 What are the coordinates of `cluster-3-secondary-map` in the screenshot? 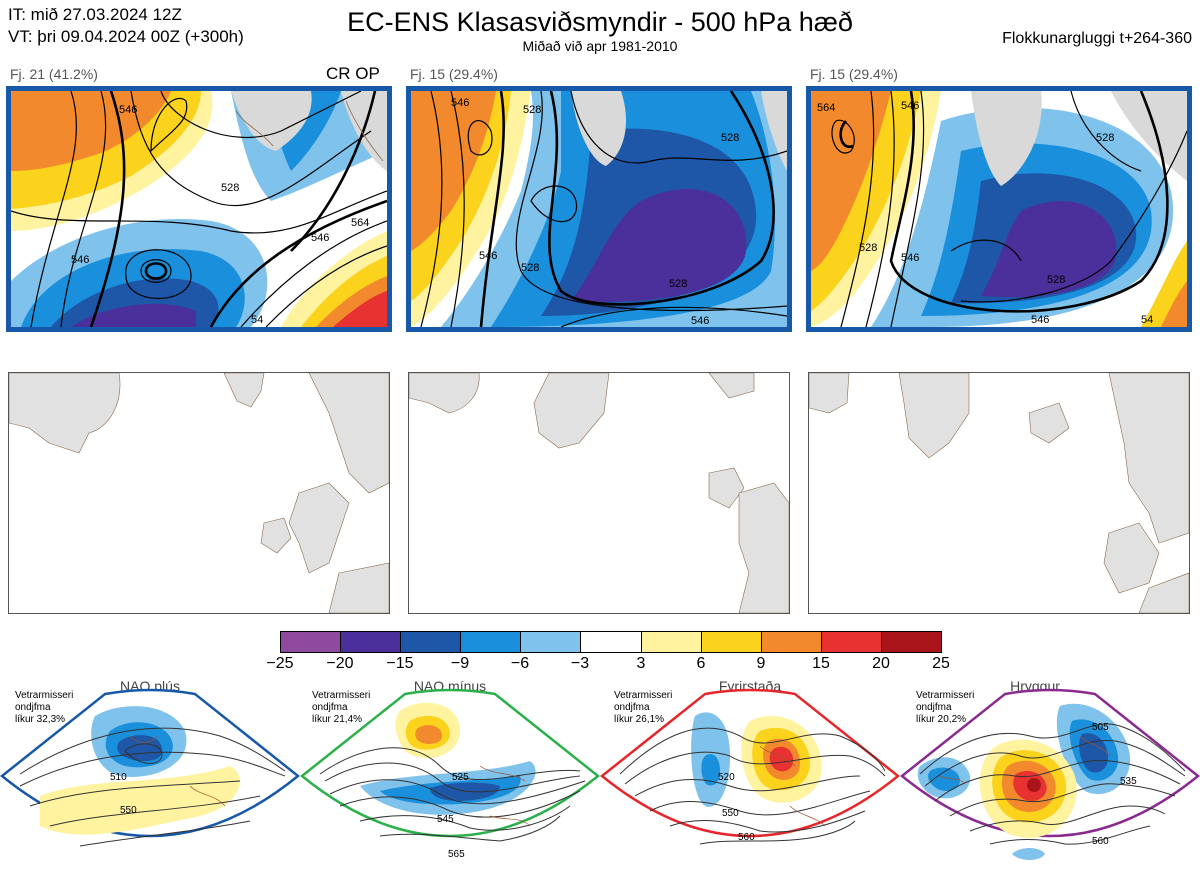 It's located at (999, 493).